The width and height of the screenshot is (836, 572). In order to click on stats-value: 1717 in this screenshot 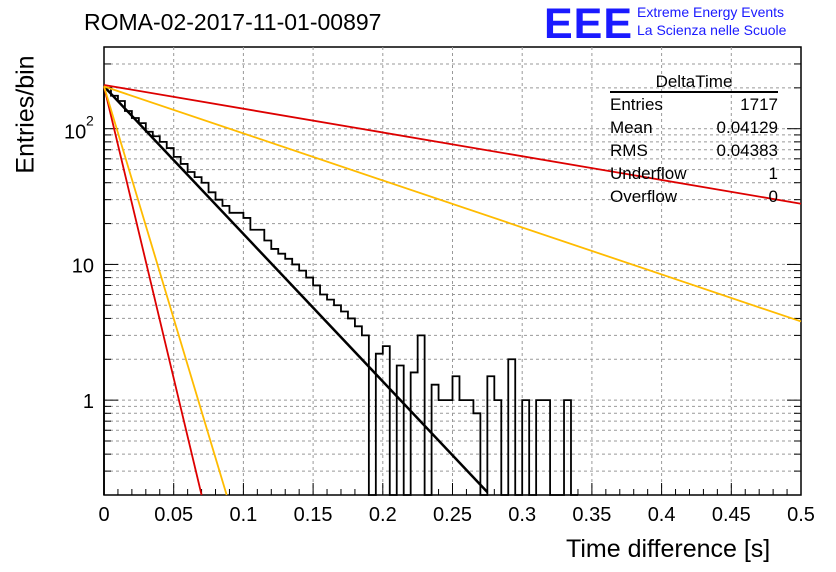, I will do `click(759, 104)`.